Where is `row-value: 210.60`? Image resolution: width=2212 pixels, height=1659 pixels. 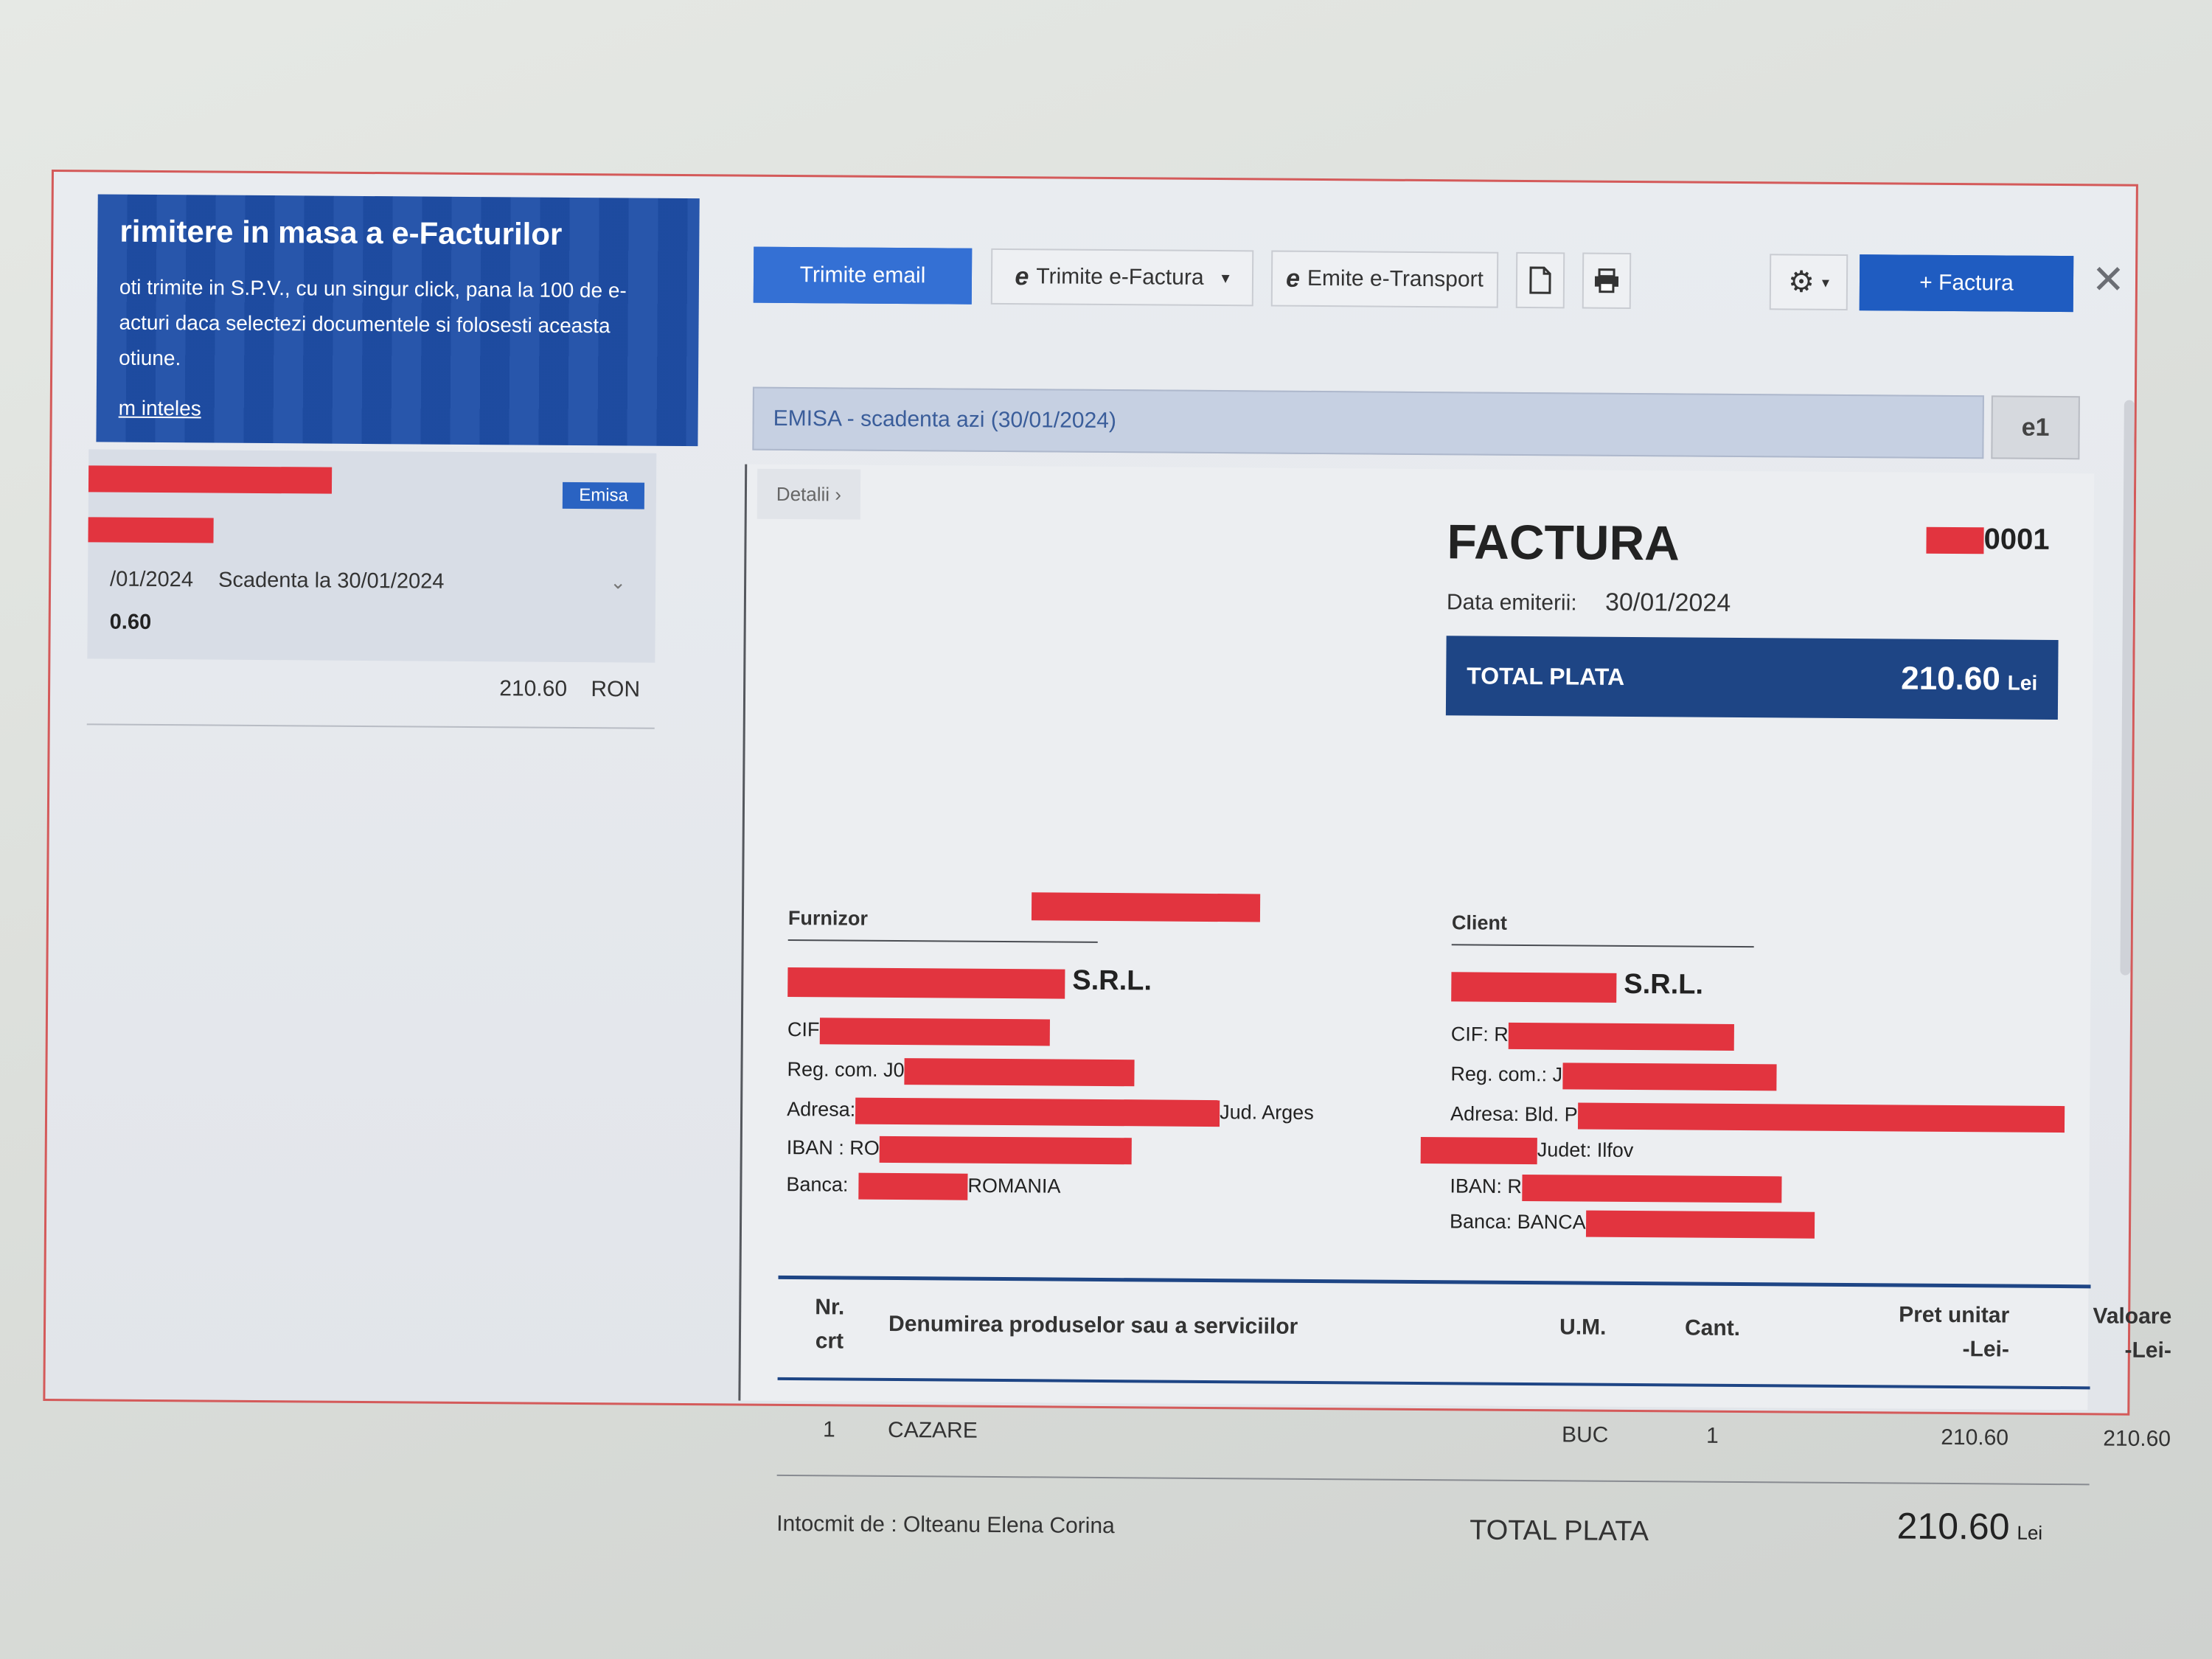 row-value: 210.60 is located at coordinates (2137, 1439).